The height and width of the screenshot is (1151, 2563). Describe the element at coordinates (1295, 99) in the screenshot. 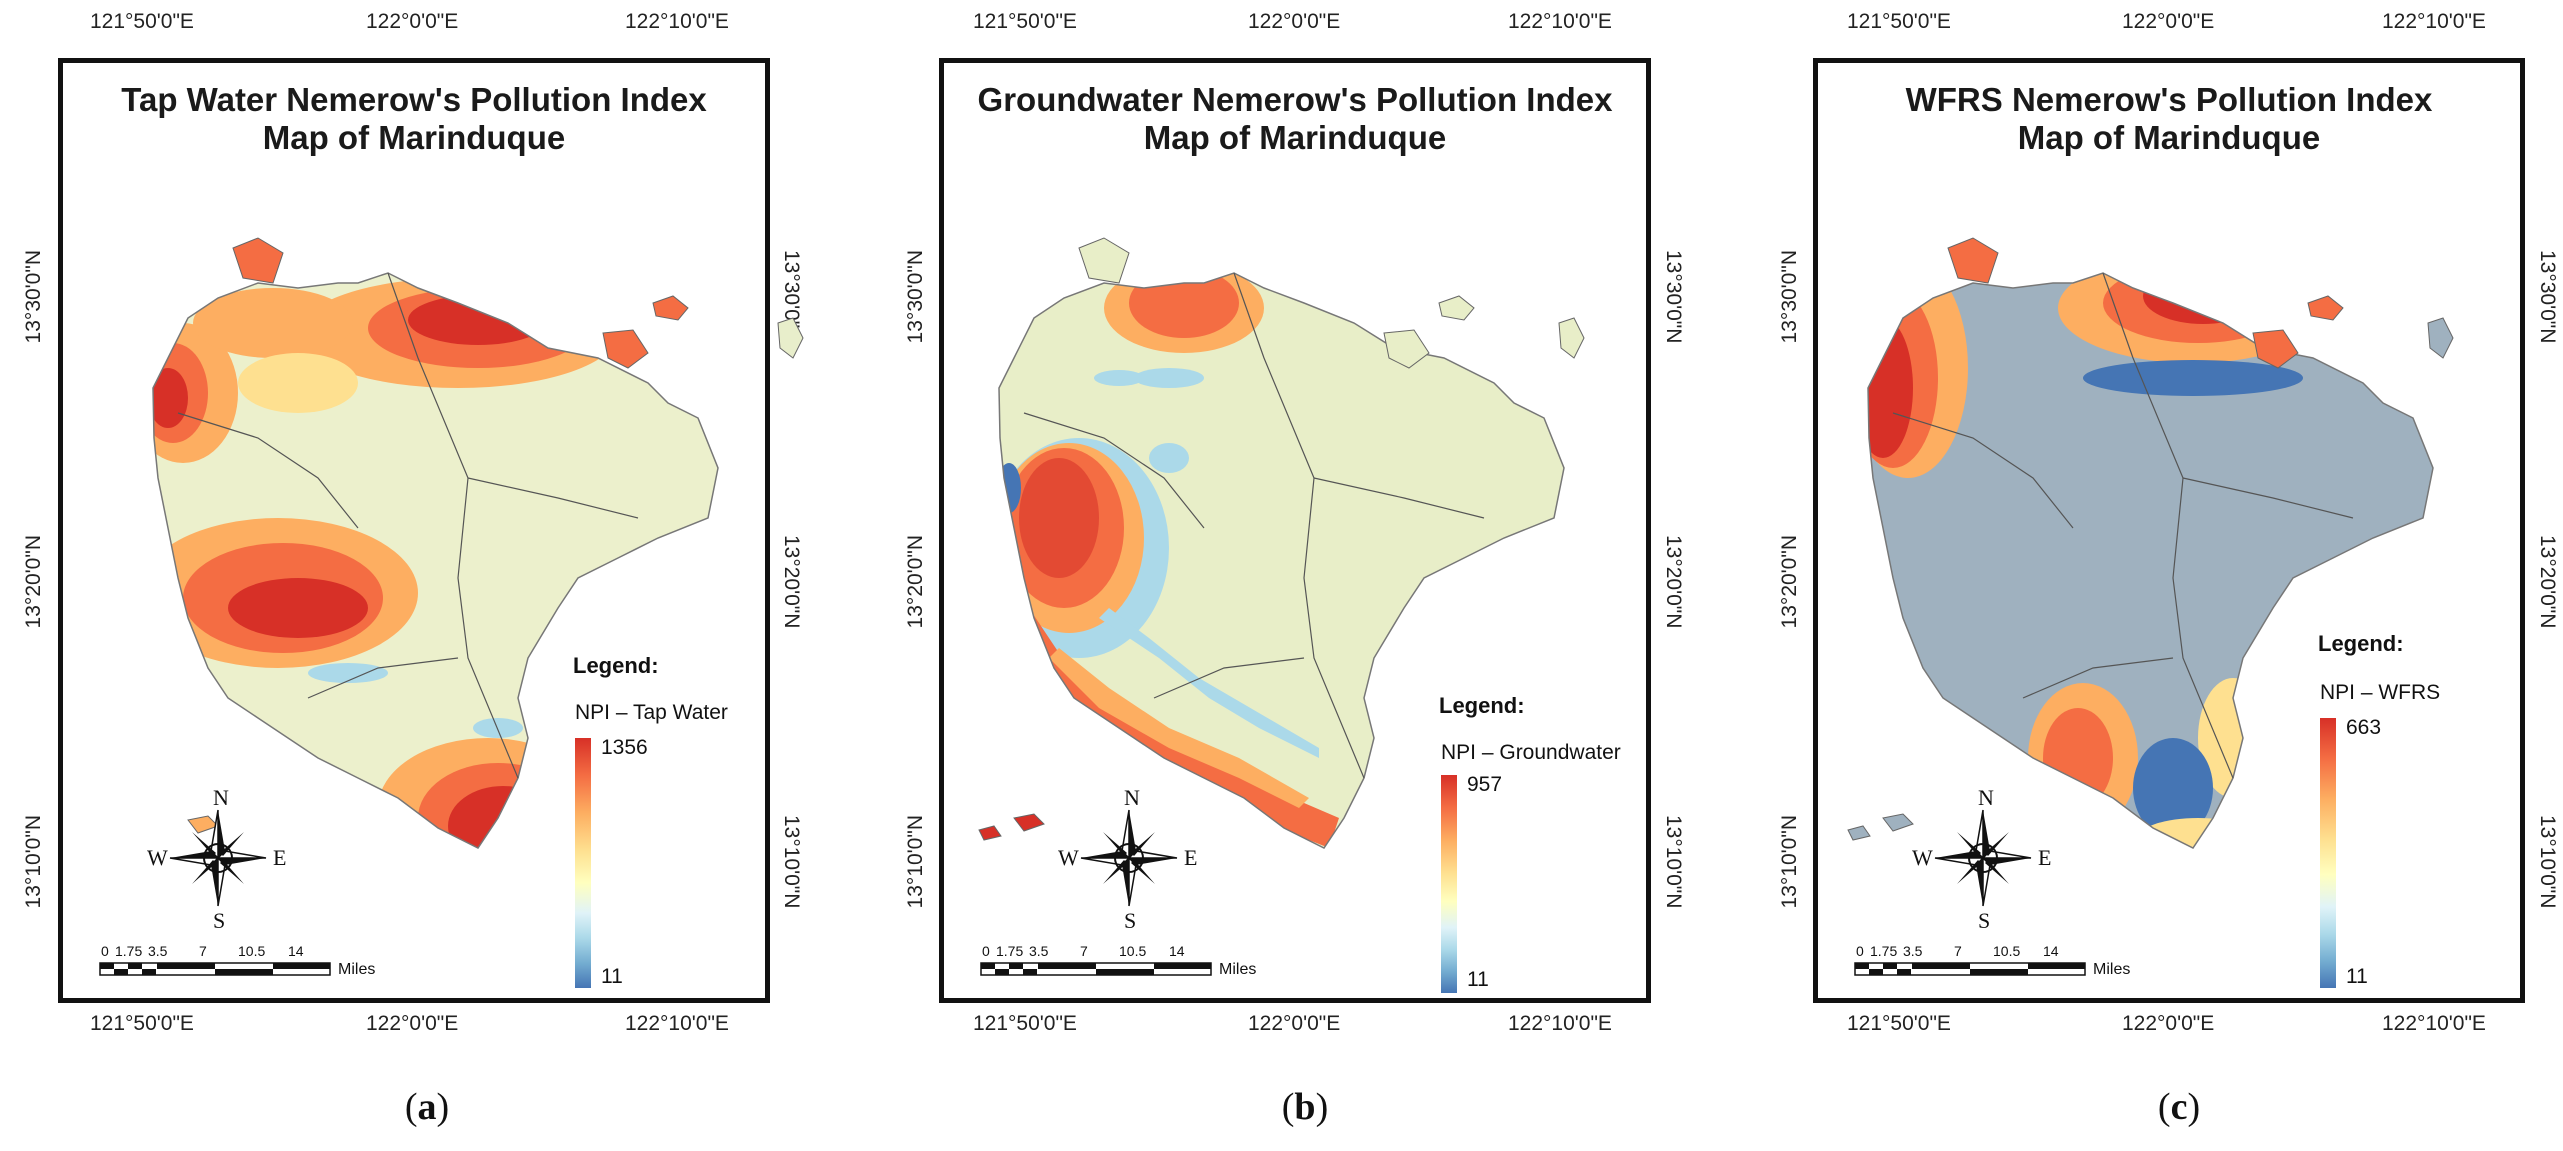

I see `map-title-line1: Groundwater Nemerow's Pollution Index` at that location.